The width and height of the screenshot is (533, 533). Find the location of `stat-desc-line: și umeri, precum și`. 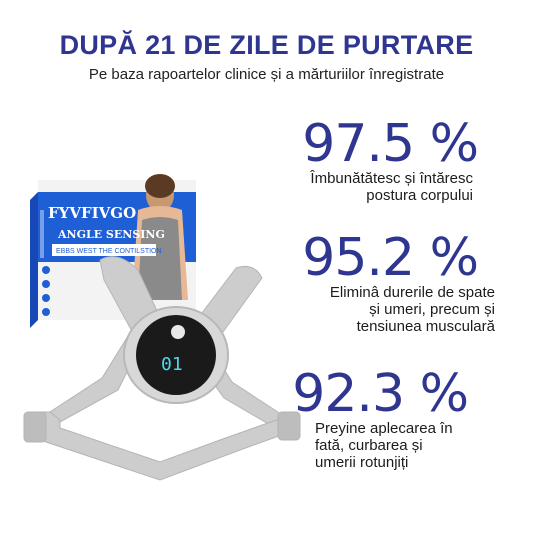

stat-desc-line: și umeri, precum și is located at coordinates (432, 309).